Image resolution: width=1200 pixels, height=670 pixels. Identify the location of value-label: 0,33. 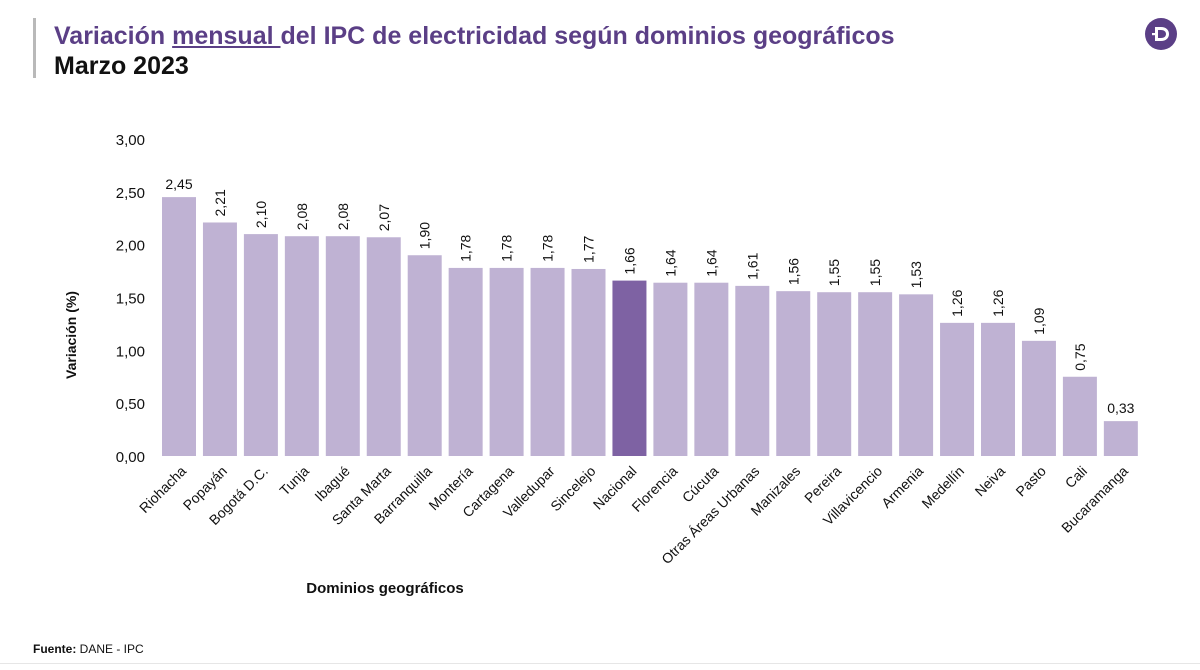
(1120, 408).